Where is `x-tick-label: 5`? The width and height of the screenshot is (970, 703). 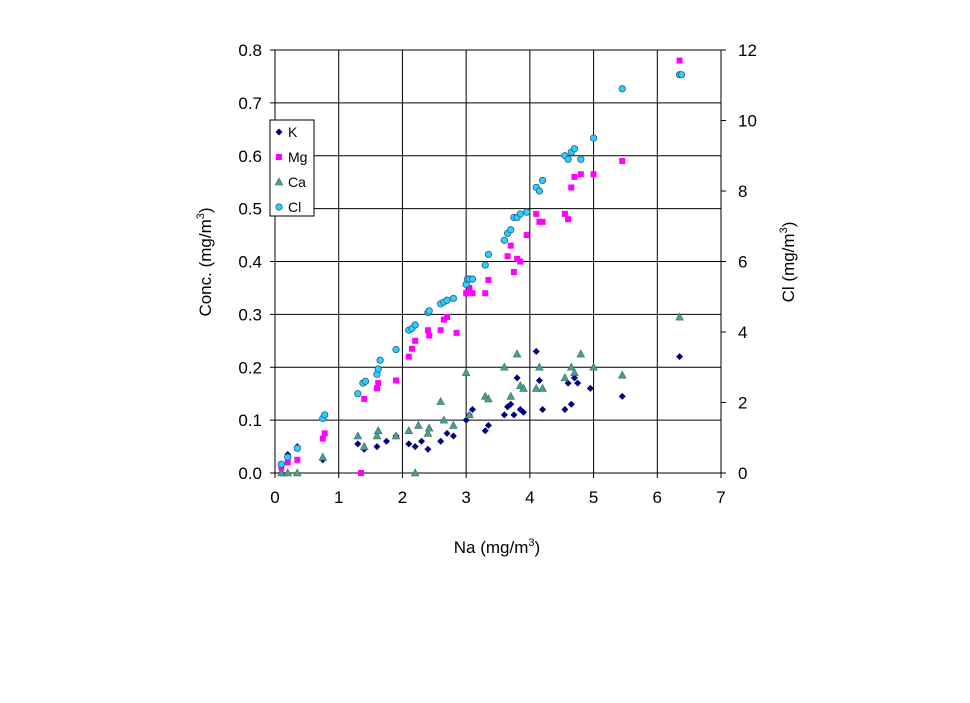 x-tick-label: 5 is located at coordinates (593, 497).